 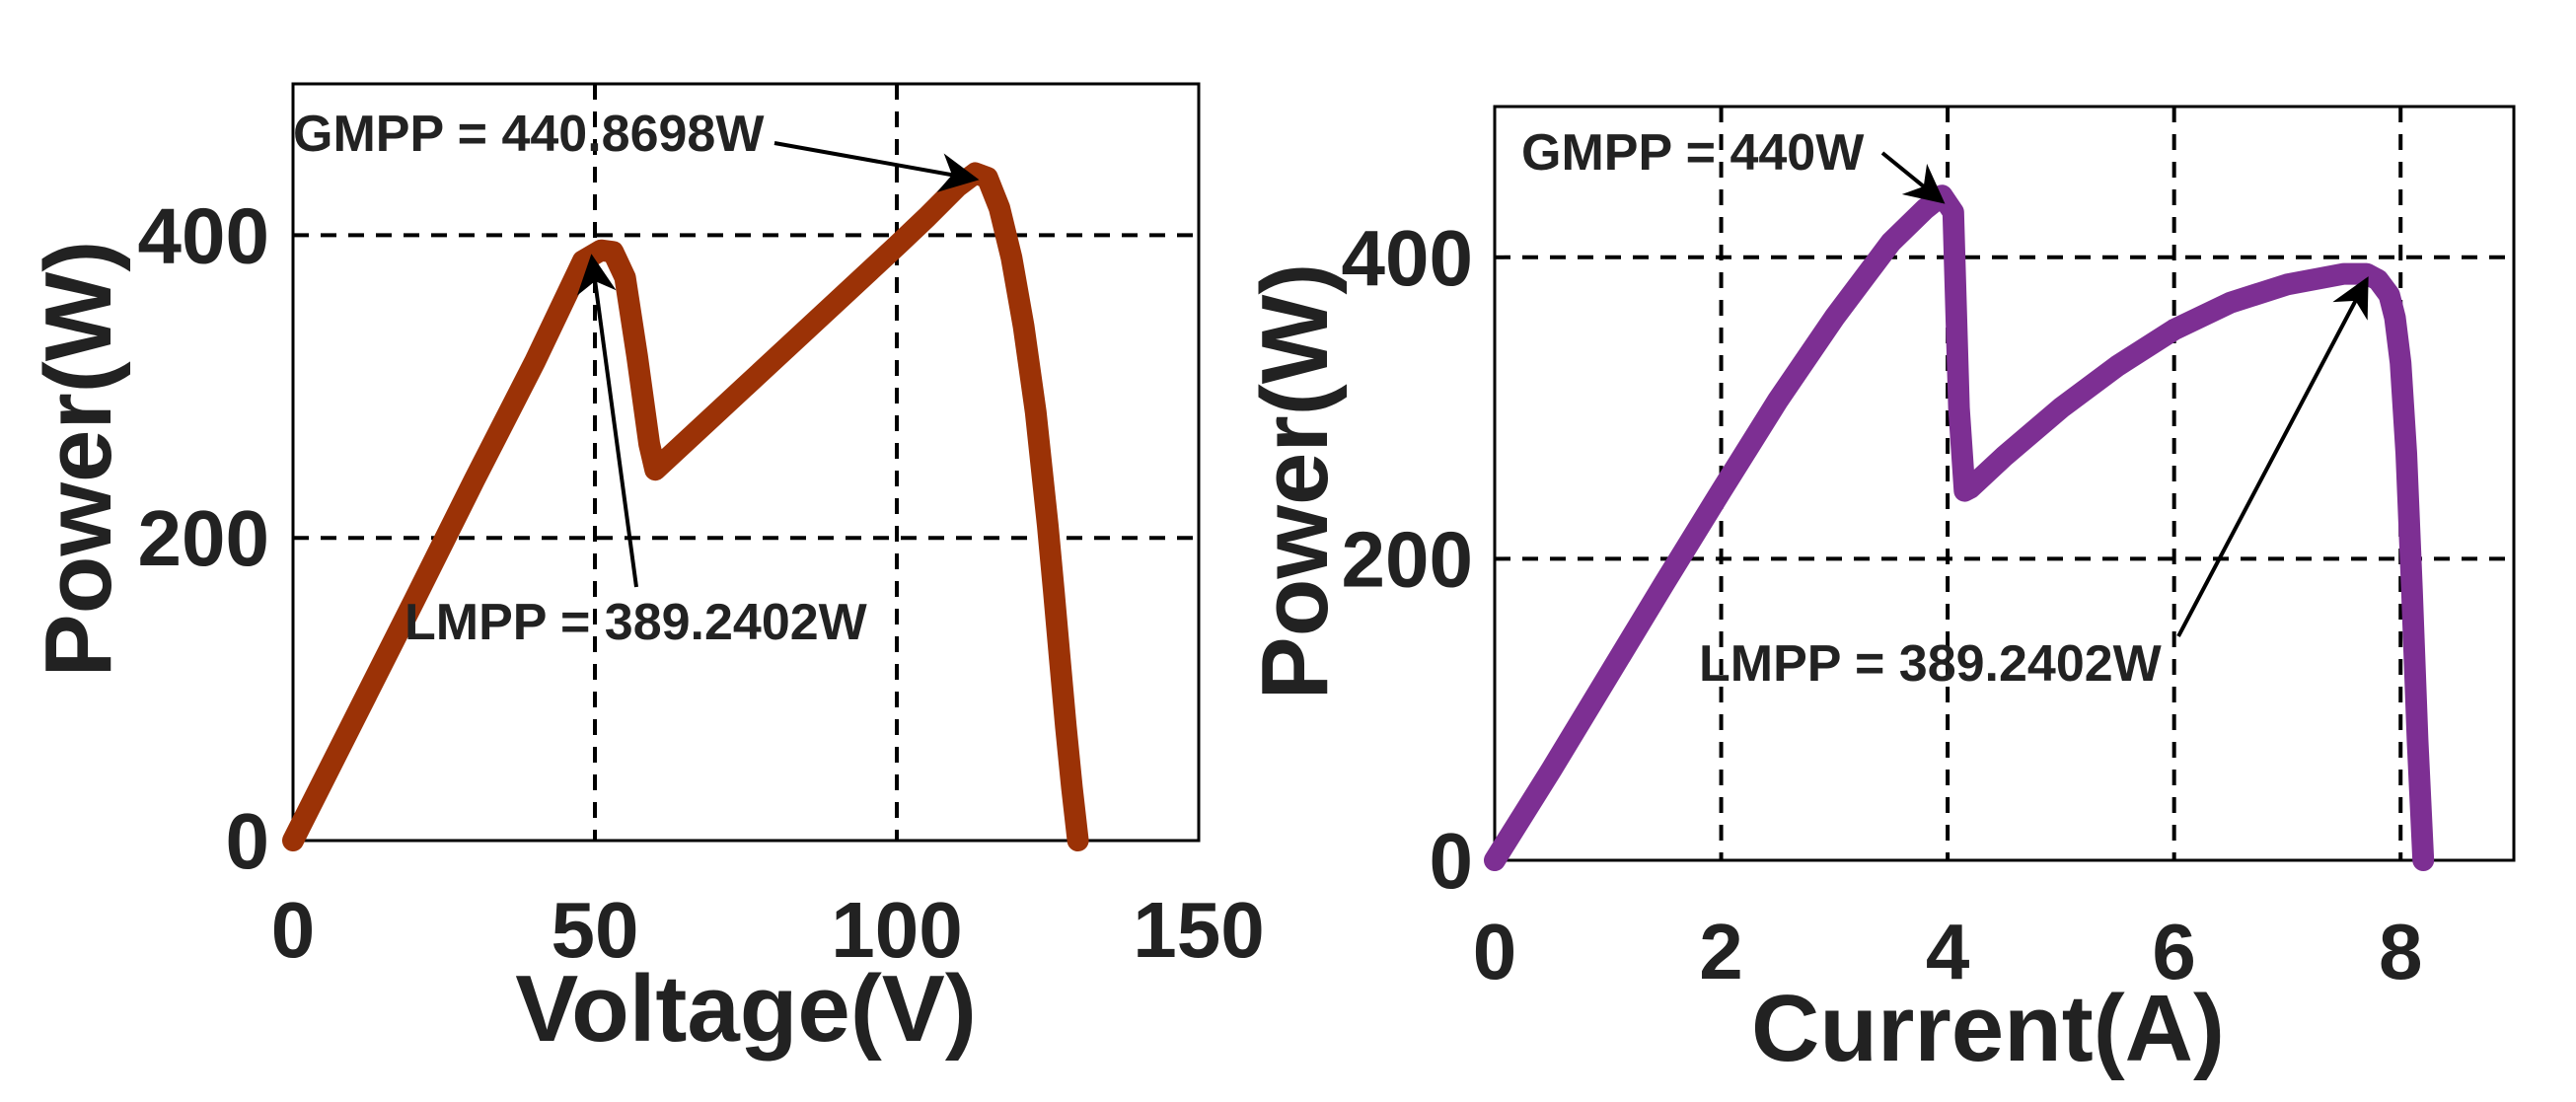 I want to click on annotation-label: GMPP = 440W, so click(x=1693, y=153).